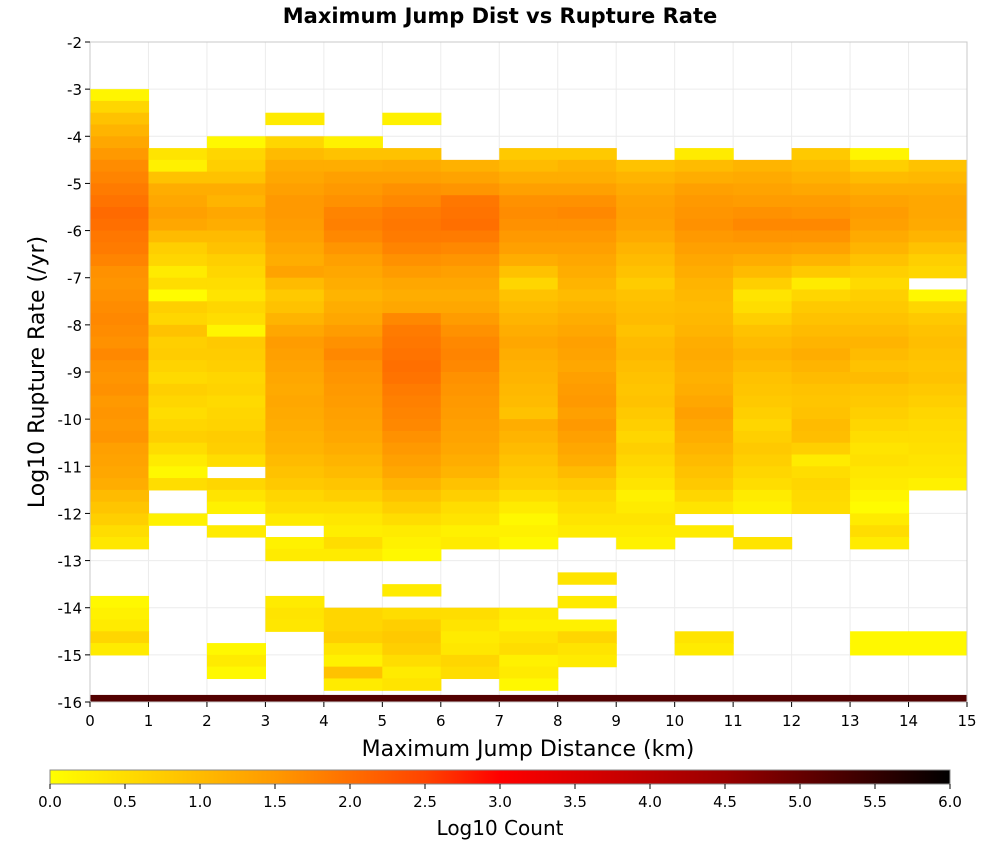 The width and height of the screenshot is (1000, 850). I want to click on x-tick-label: 5, so click(383, 721).